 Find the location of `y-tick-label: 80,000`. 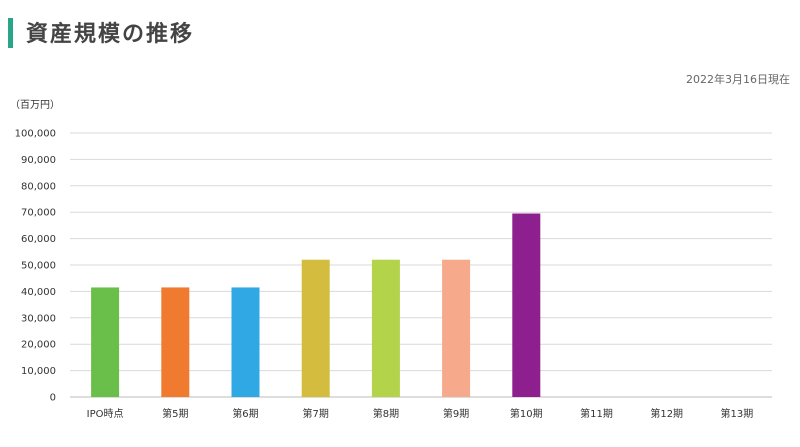

y-tick-label: 80,000 is located at coordinates (38, 186).